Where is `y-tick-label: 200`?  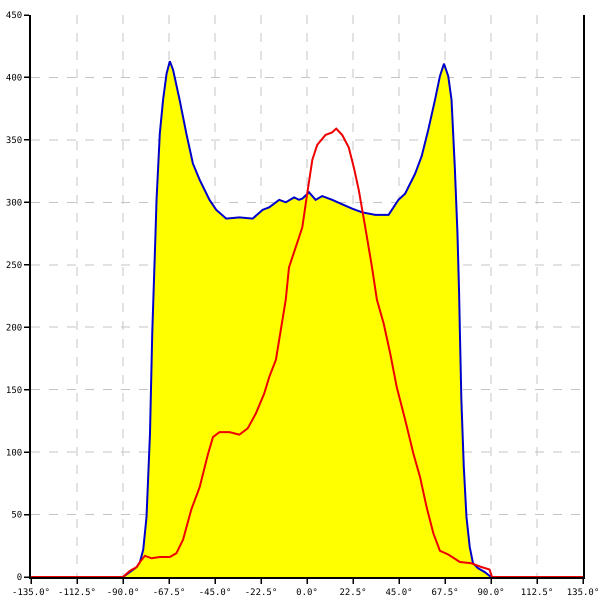
y-tick-label: 200 is located at coordinates (14, 328).